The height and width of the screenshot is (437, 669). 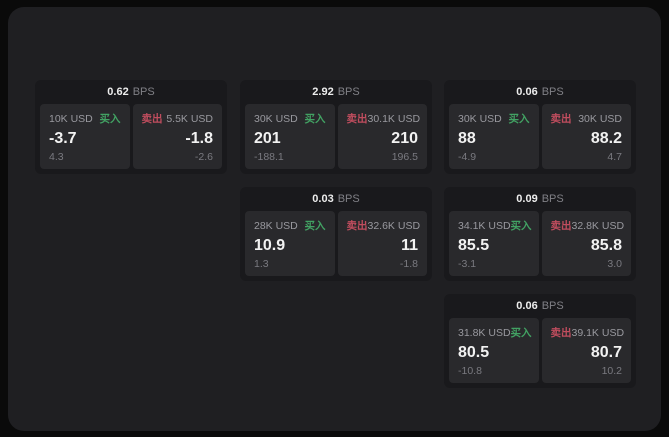 What do you see at coordinates (540, 199) in the screenshot?
I see `bps-header: 0.09 BPS` at bounding box center [540, 199].